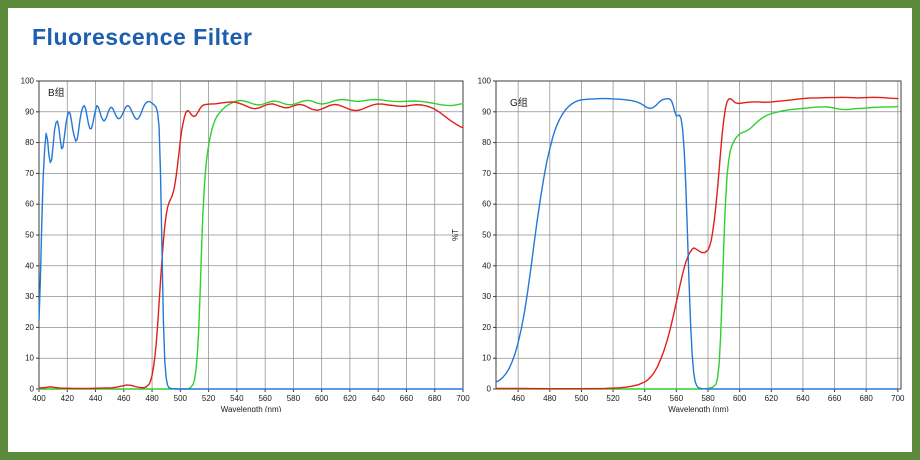  I want to click on group-label: G组, so click(519, 102).